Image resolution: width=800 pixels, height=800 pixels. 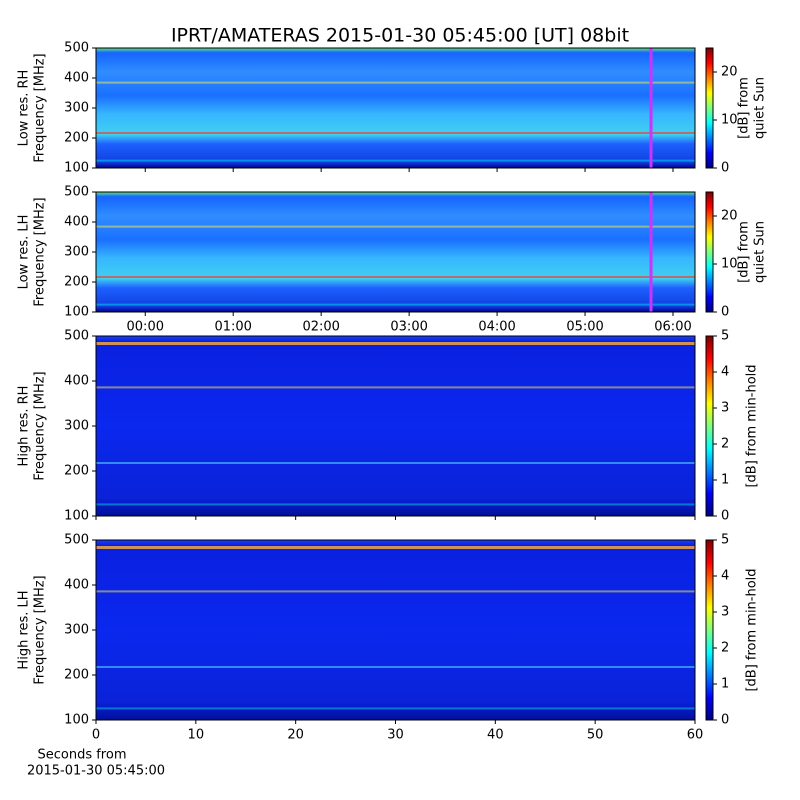 What do you see at coordinates (395, 735) in the screenshot?
I see `x-tick-label: 30` at bounding box center [395, 735].